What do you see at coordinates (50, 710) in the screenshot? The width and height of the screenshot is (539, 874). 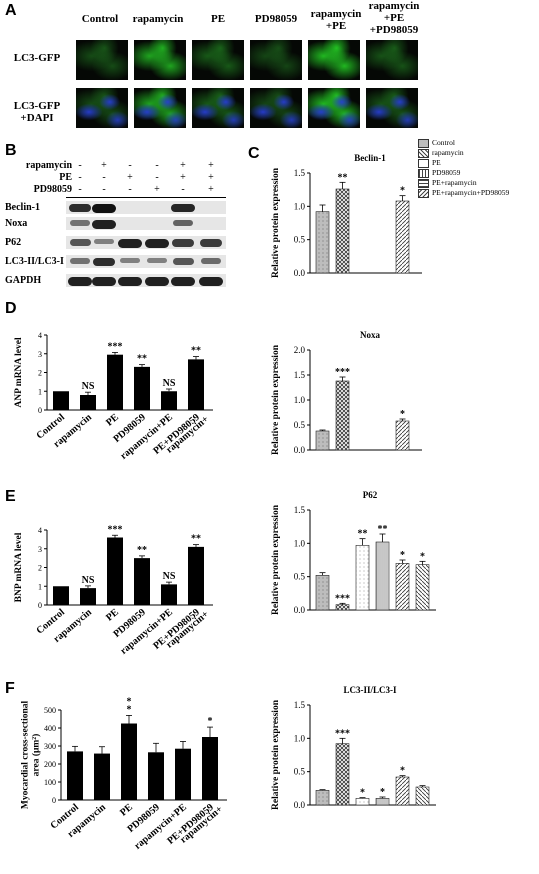 I see `y-tick-label: 500` at bounding box center [50, 710].